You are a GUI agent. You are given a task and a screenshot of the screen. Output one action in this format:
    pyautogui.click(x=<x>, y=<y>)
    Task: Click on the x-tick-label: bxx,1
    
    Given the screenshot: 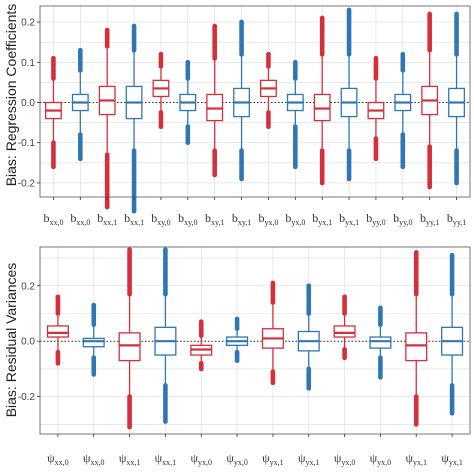 What is the action you would take?
    pyautogui.click(x=134, y=219)
    